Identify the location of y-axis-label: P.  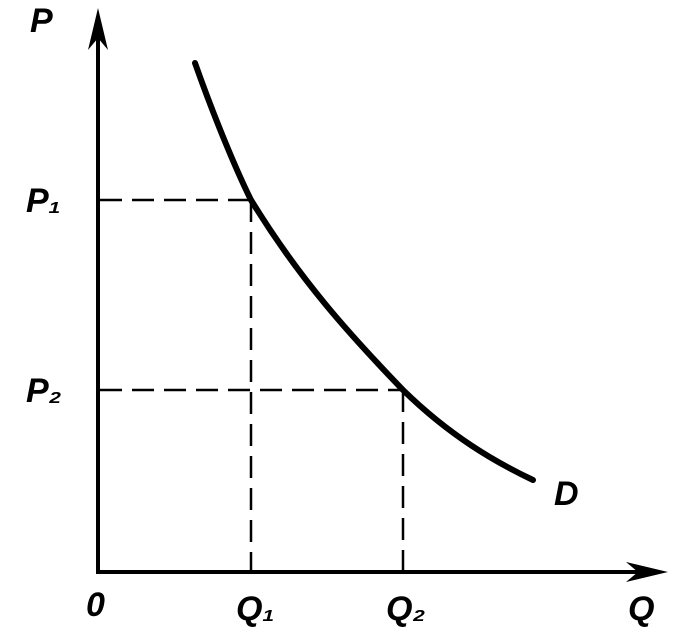
(41, 21).